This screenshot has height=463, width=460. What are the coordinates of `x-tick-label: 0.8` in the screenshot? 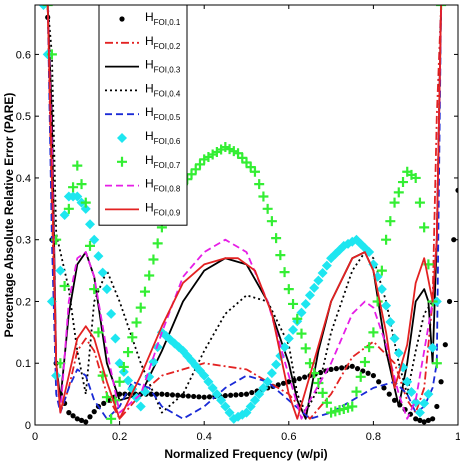 It's located at (373, 437).